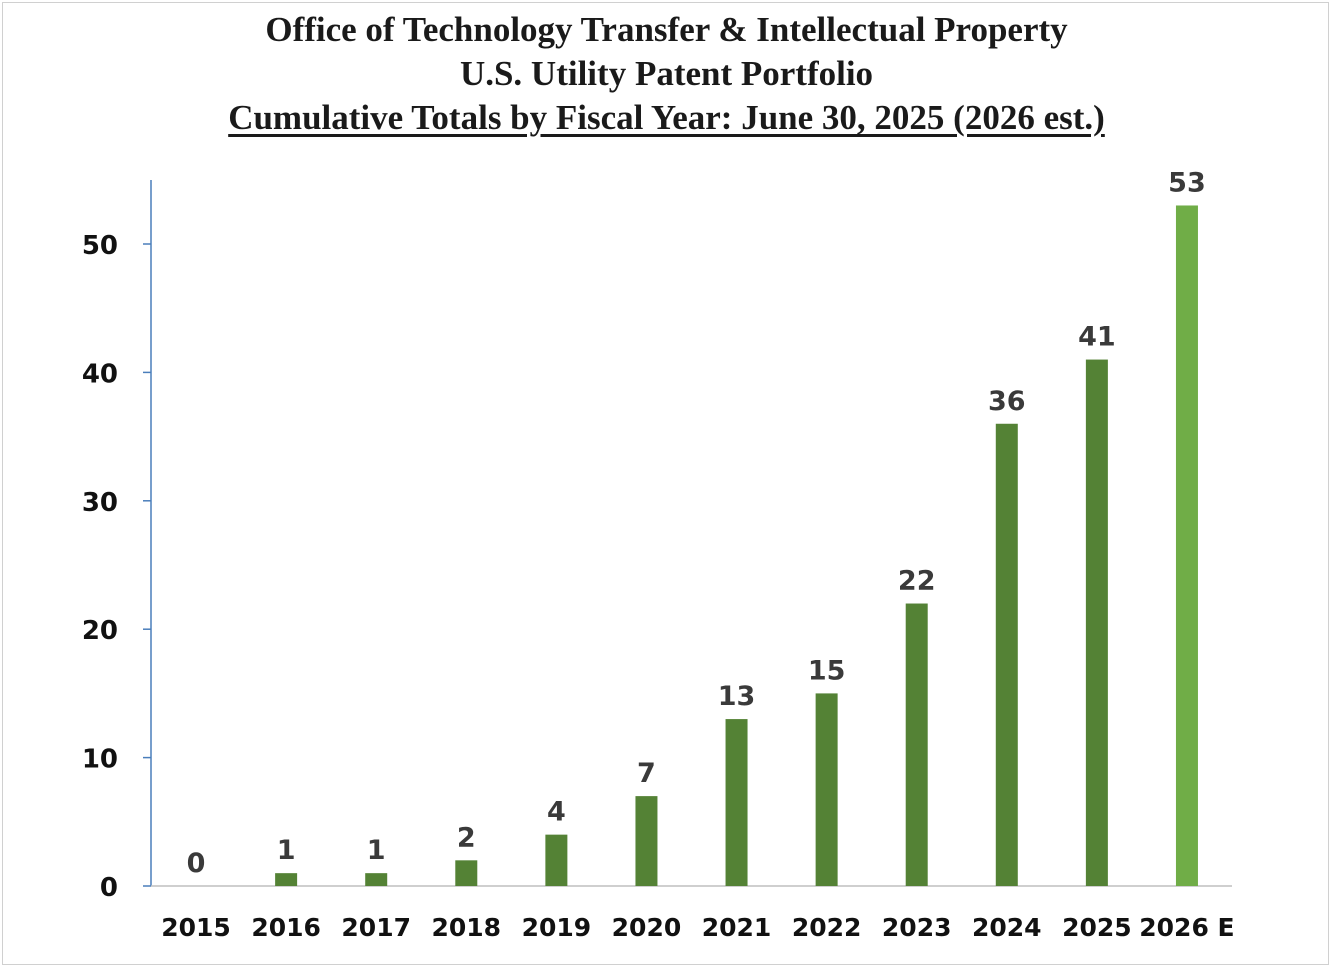 This screenshot has width=1333, height=969. What do you see at coordinates (737, 927) in the screenshot?
I see `x-tick-label: 2021` at bounding box center [737, 927].